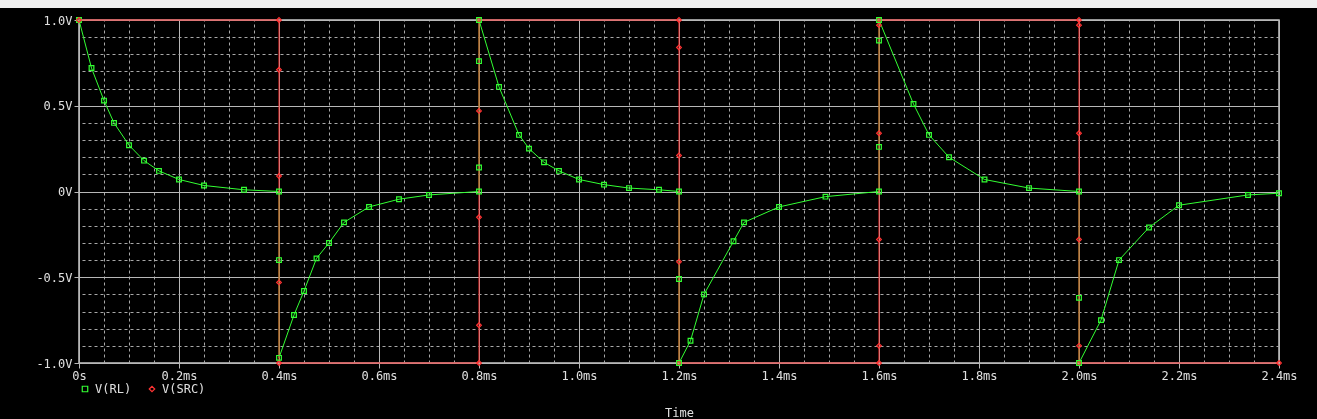 The width and height of the screenshot is (1317, 419). What do you see at coordinates (58, 106) in the screenshot?
I see `y-tick-label: 0.5V` at bounding box center [58, 106].